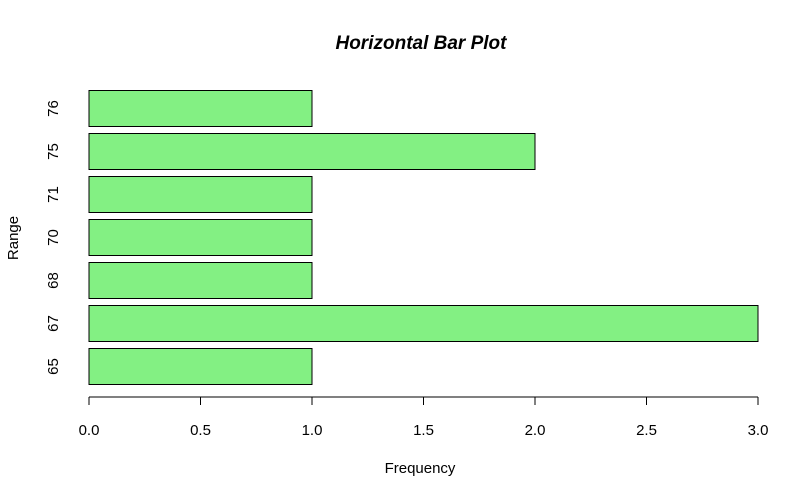 The width and height of the screenshot is (799, 499). Describe the element at coordinates (200, 430) in the screenshot. I see `x-tick-label: 0.5` at that location.